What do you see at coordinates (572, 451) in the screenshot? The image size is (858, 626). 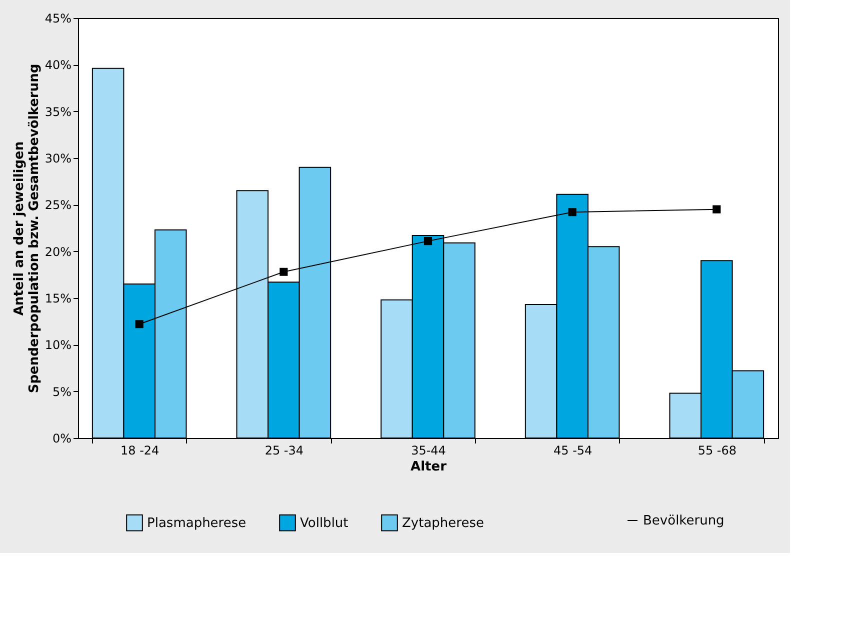 I see `x-tick-label: 45 -54` at bounding box center [572, 451].